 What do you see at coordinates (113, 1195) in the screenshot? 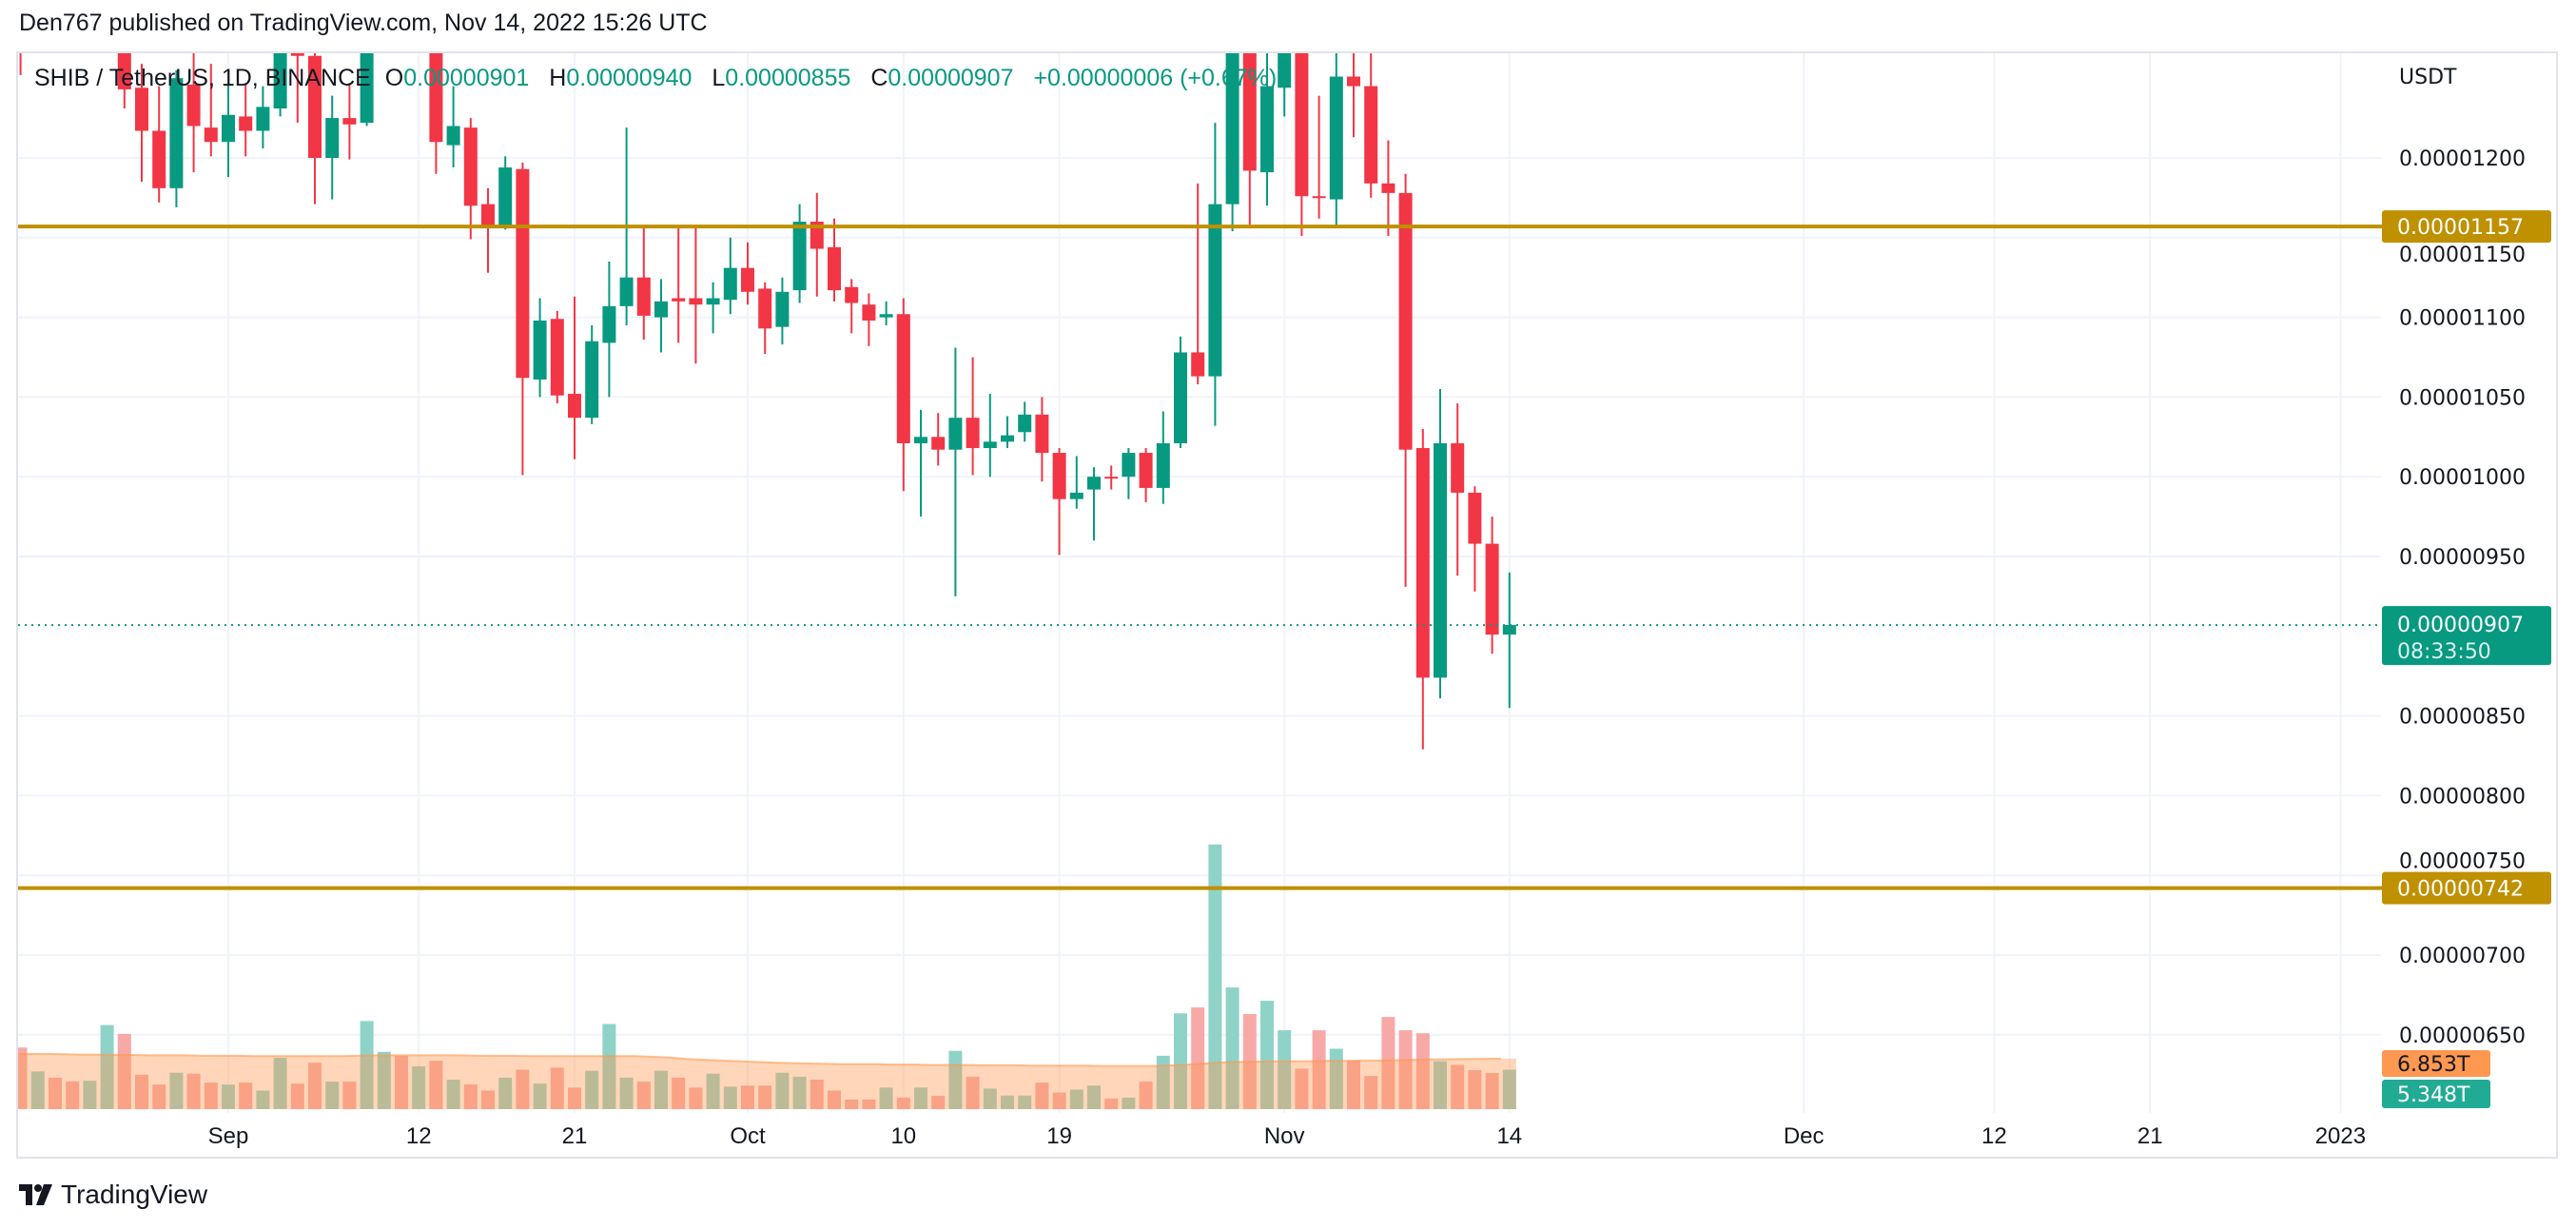
I see `tradingview-logo: TradingView` at bounding box center [113, 1195].